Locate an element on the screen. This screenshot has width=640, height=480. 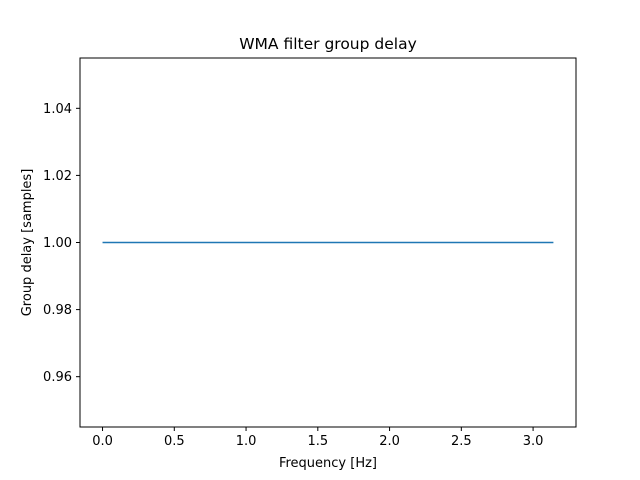
x-tick-label: 2.0 is located at coordinates (389, 441).